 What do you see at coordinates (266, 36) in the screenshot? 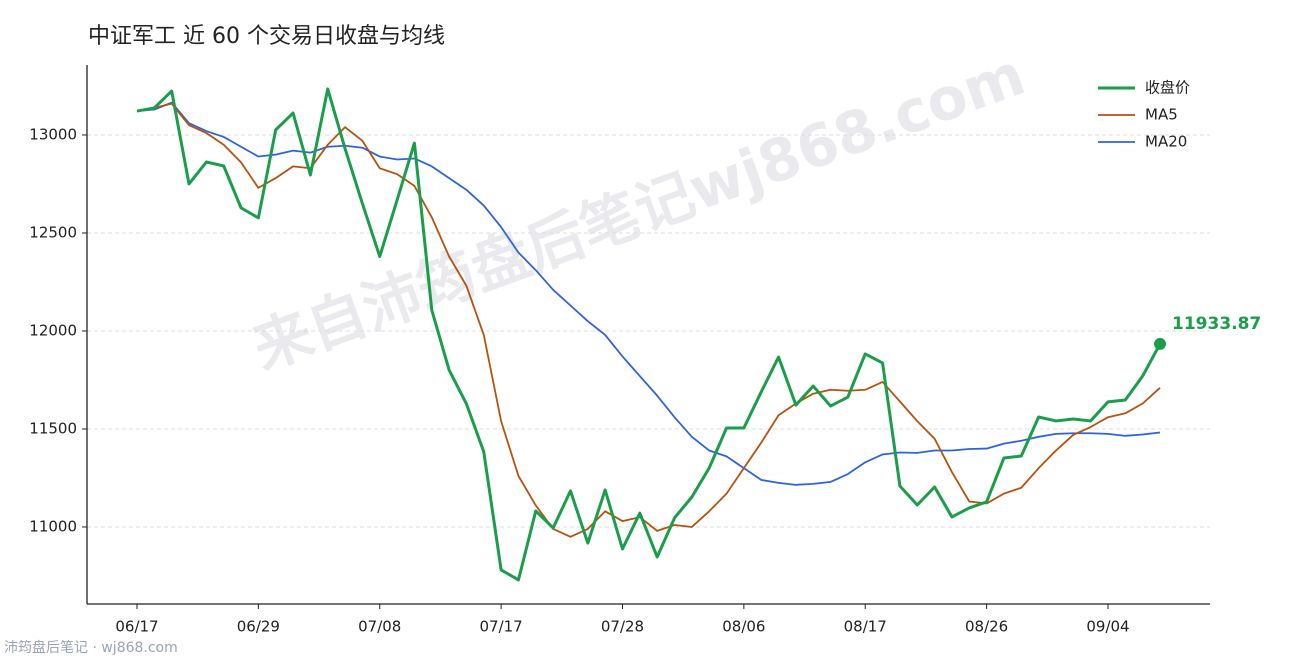
I see `chart-title: 中证军工 近 60 个交易日收盘与均线` at bounding box center [266, 36].